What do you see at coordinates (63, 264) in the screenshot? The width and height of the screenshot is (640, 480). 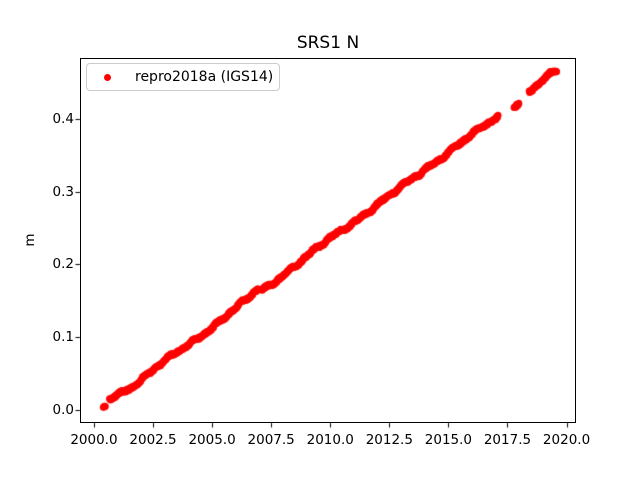 I see `y-tick-label: 0.2` at bounding box center [63, 264].